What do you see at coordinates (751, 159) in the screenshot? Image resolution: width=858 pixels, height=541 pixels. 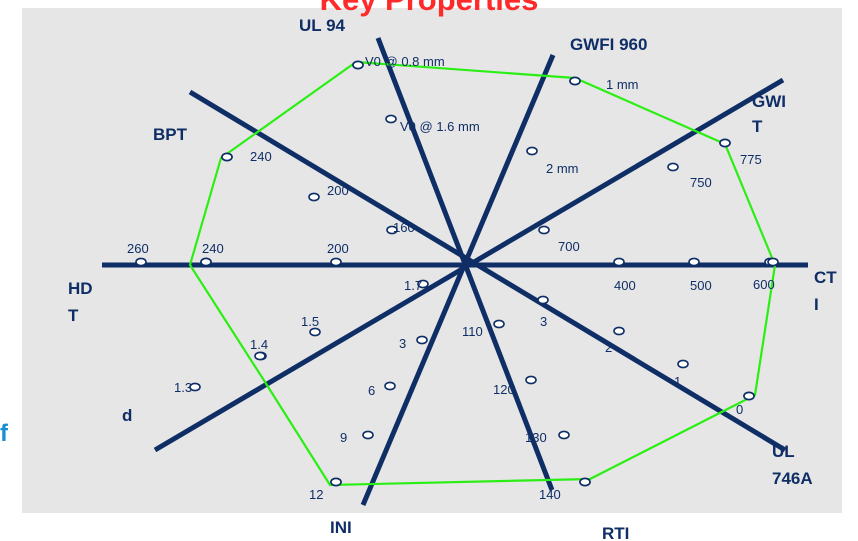 I see `tick-label: 775` at bounding box center [751, 159].